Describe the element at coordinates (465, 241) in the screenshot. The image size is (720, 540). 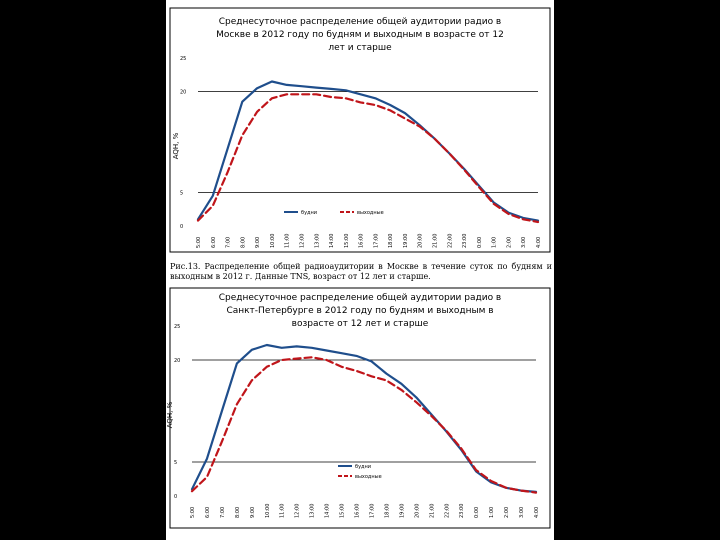
I see `moscow-xtick-label: 23:00` at that location.